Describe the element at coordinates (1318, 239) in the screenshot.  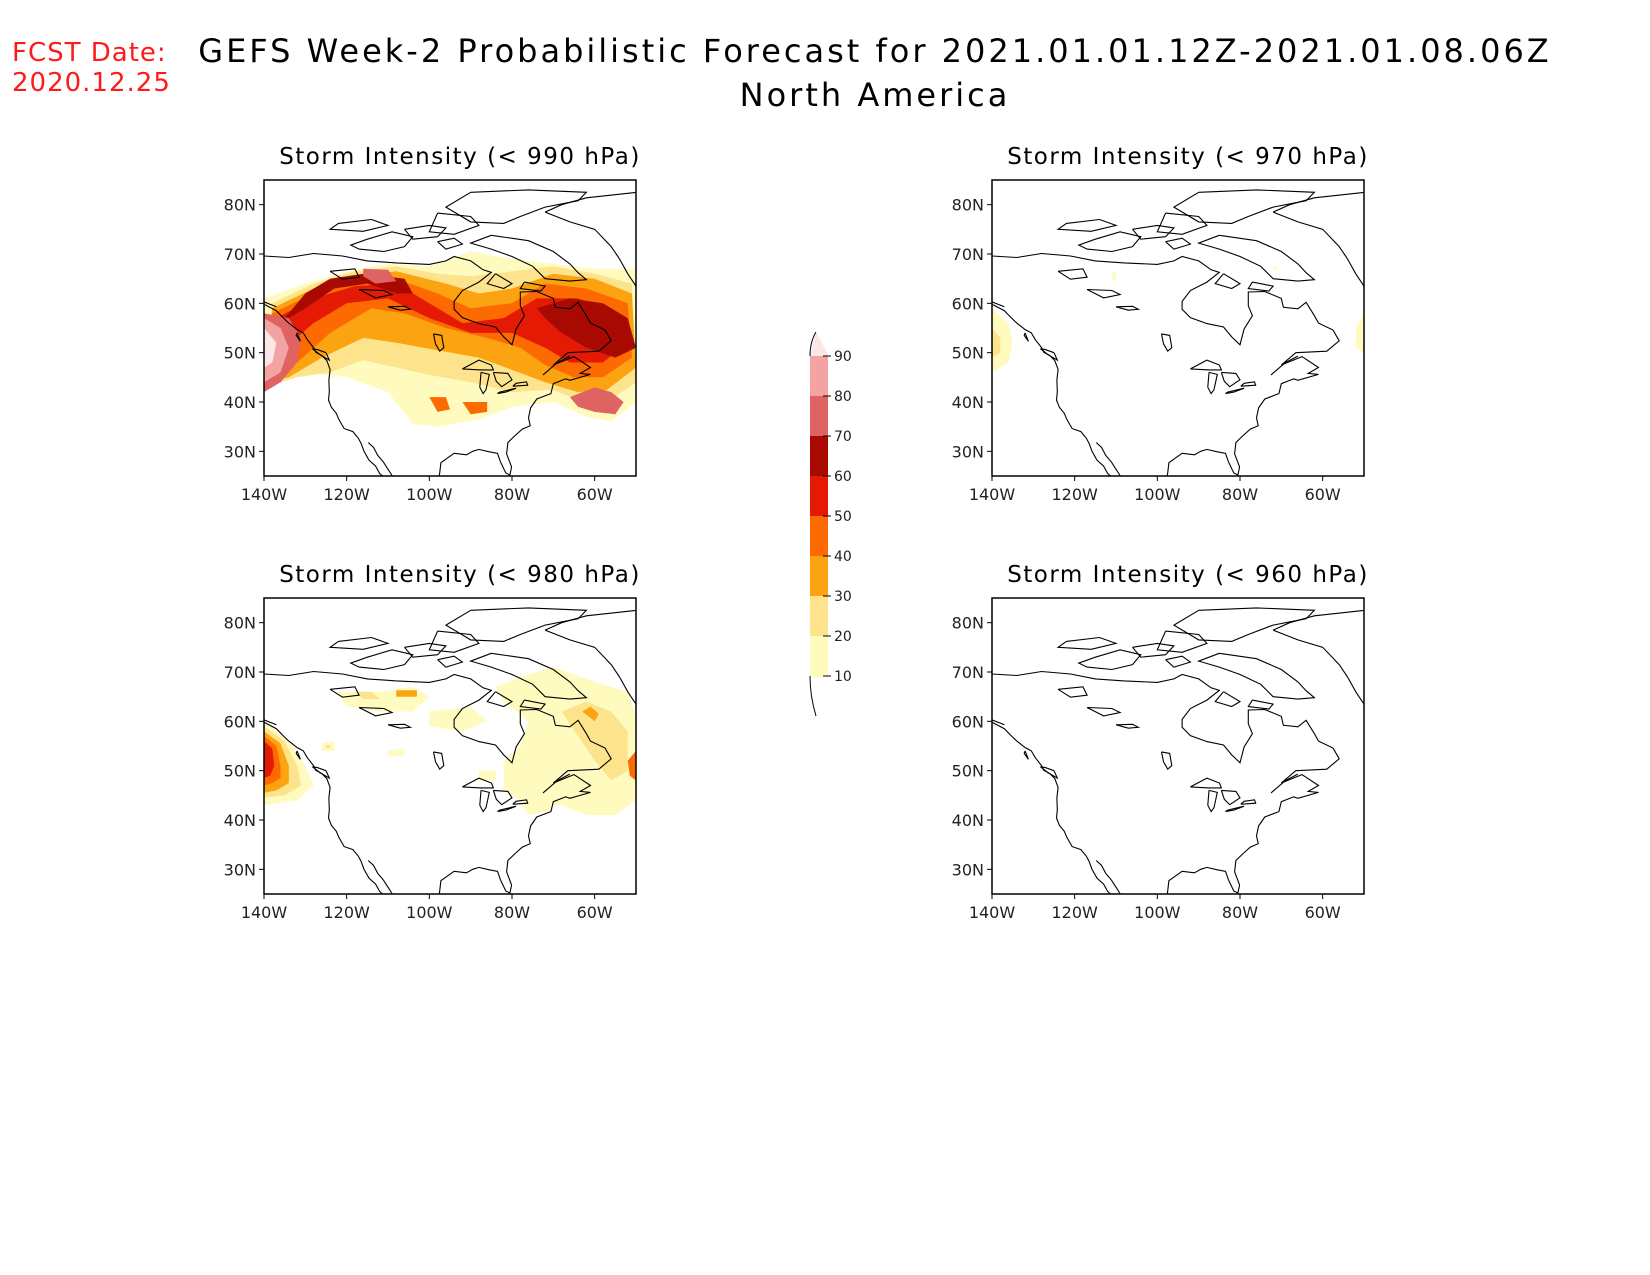
I see `greenland-outline` at that location.